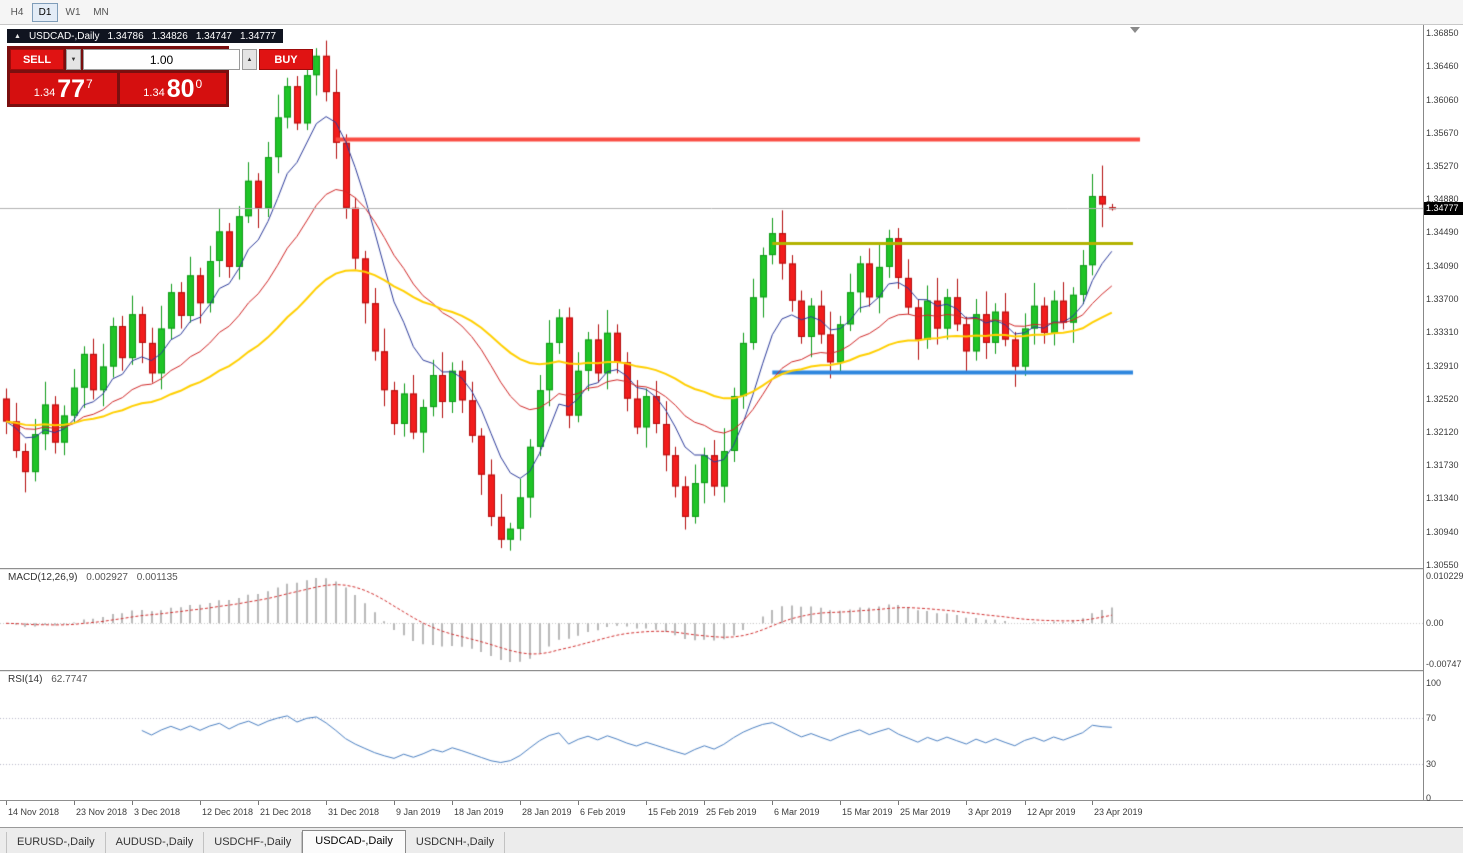 The image size is (1463, 853). Describe the element at coordinates (1443, 208) in the screenshot. I see `current-price-badge: 1.34777` at that location.